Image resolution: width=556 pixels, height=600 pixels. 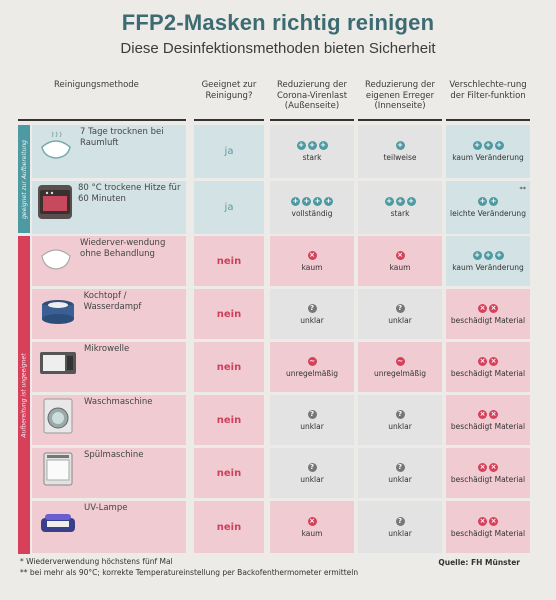 What do you see at coordinates (278, 22) in the screenshot?
I see `page-title: FFP2-Masken richtig reinigen` at bounding box center [278, 22].